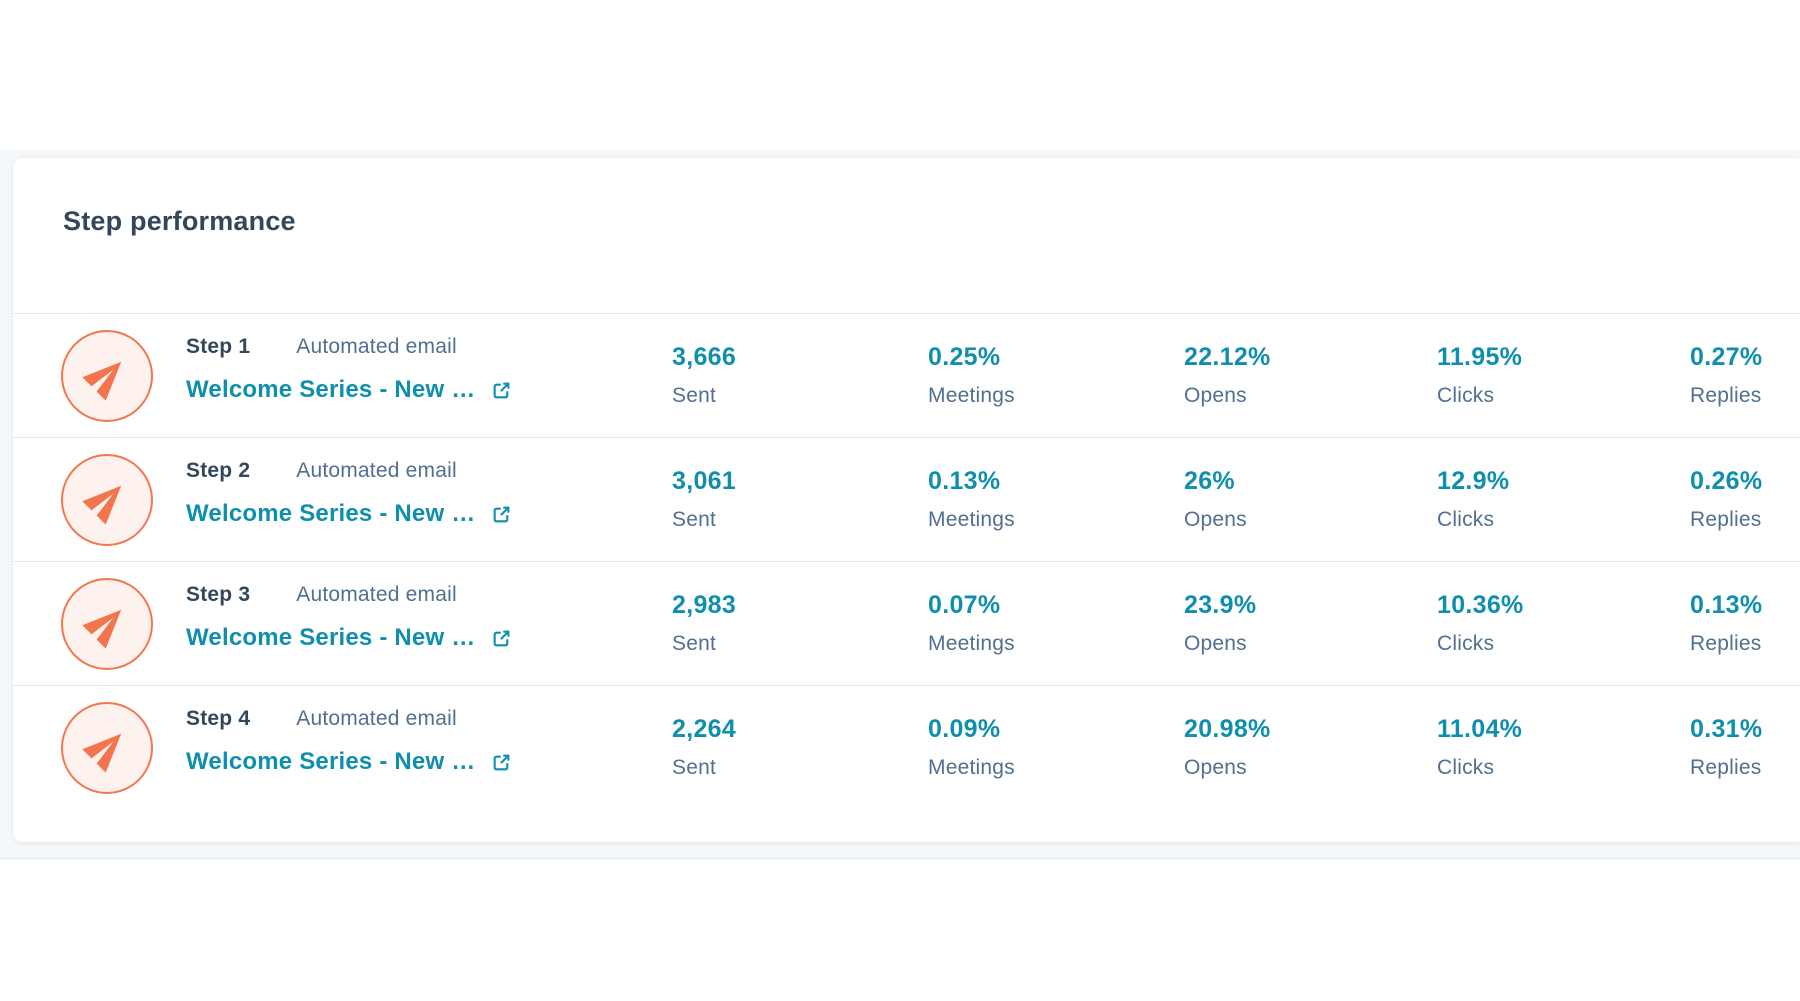 This screenshot has height=1001, width=1800. What do you see at coordinates (971, 623) in the screenshot?
I see `metric-cell: 0.07% Meetings` at bounding box center [971, 623].